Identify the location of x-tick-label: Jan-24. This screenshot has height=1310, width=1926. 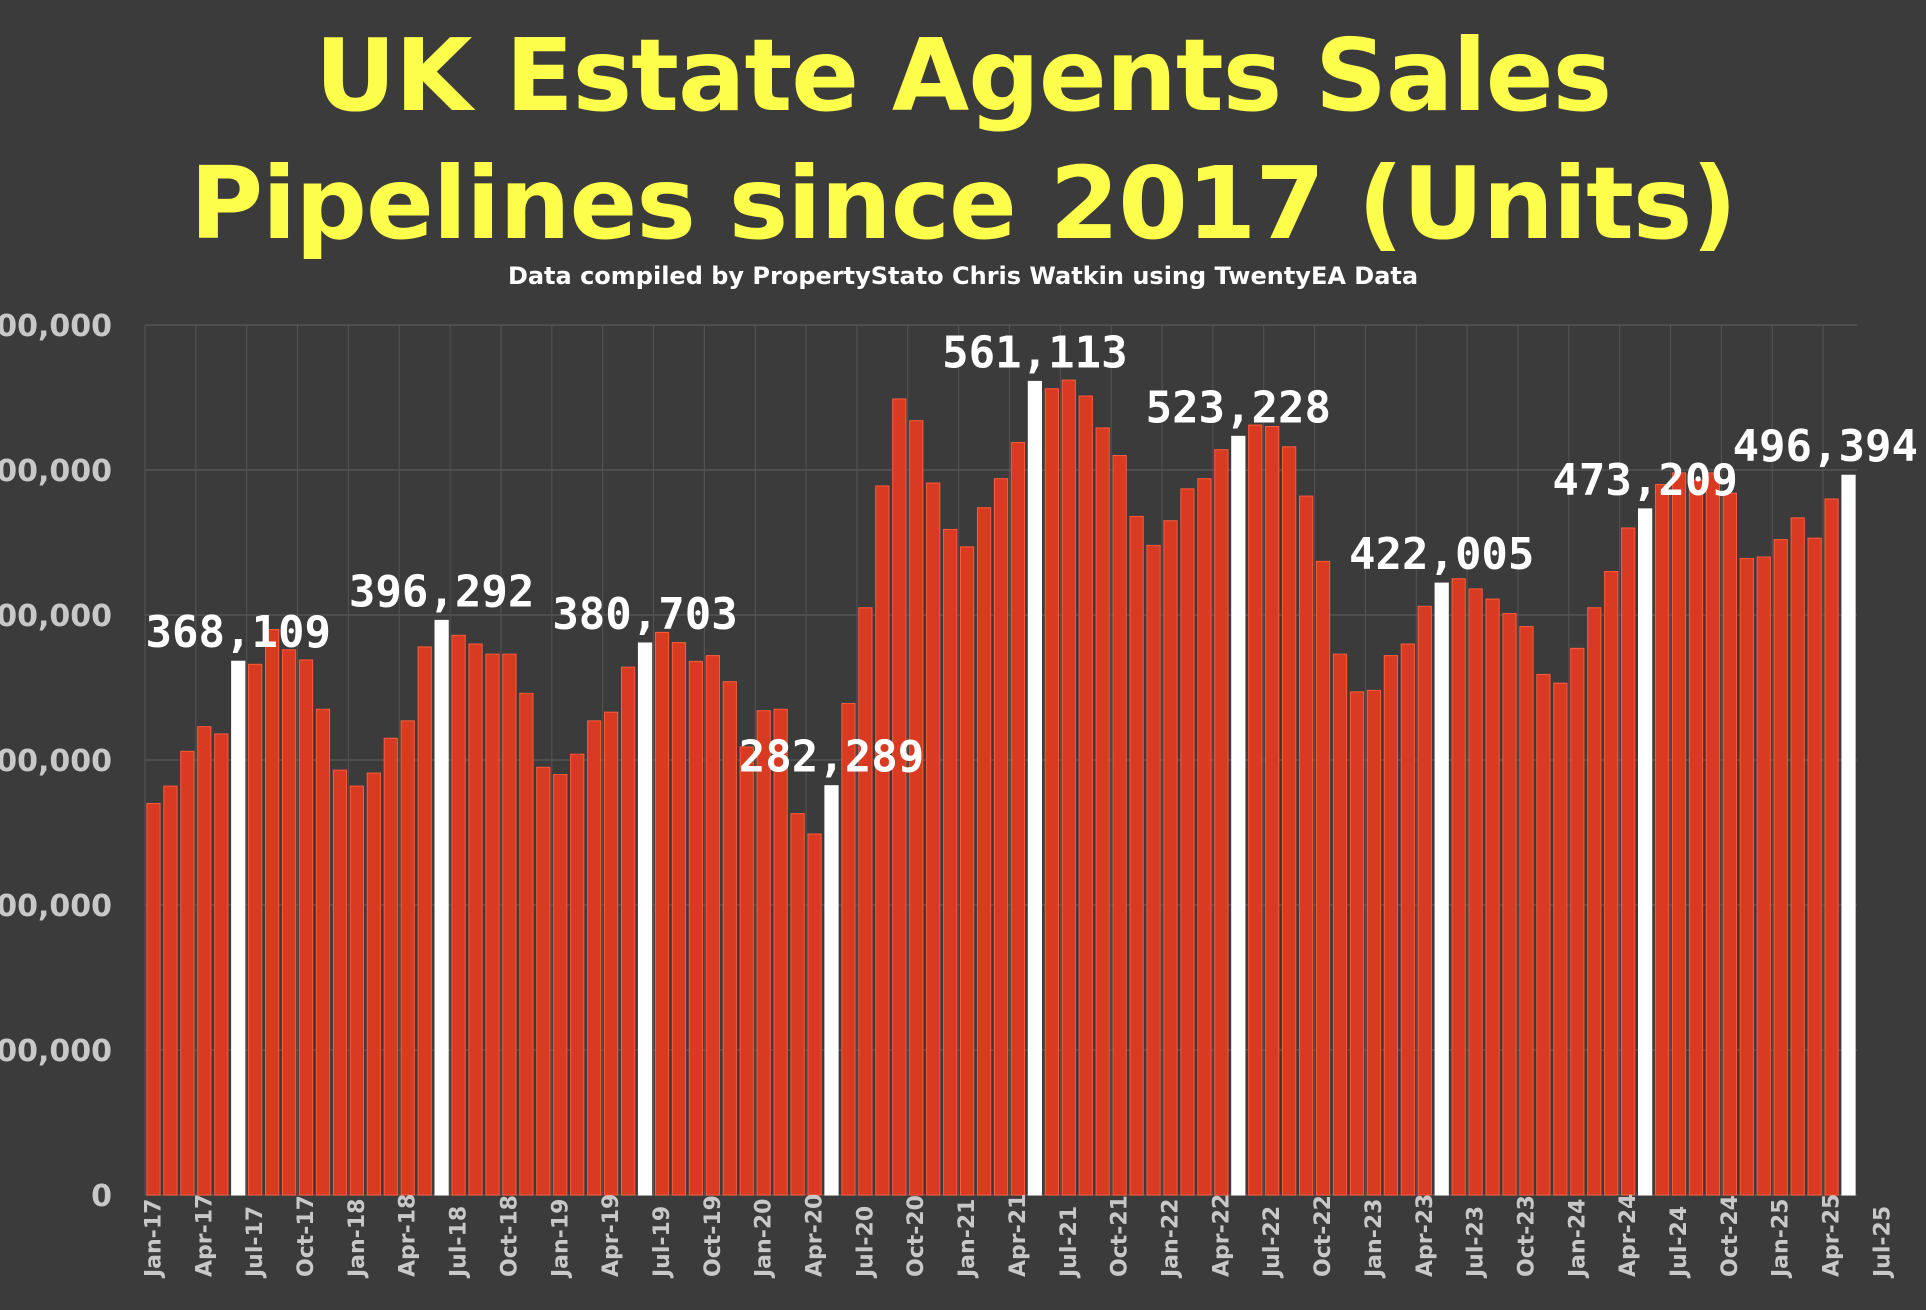
(1577, 1239).